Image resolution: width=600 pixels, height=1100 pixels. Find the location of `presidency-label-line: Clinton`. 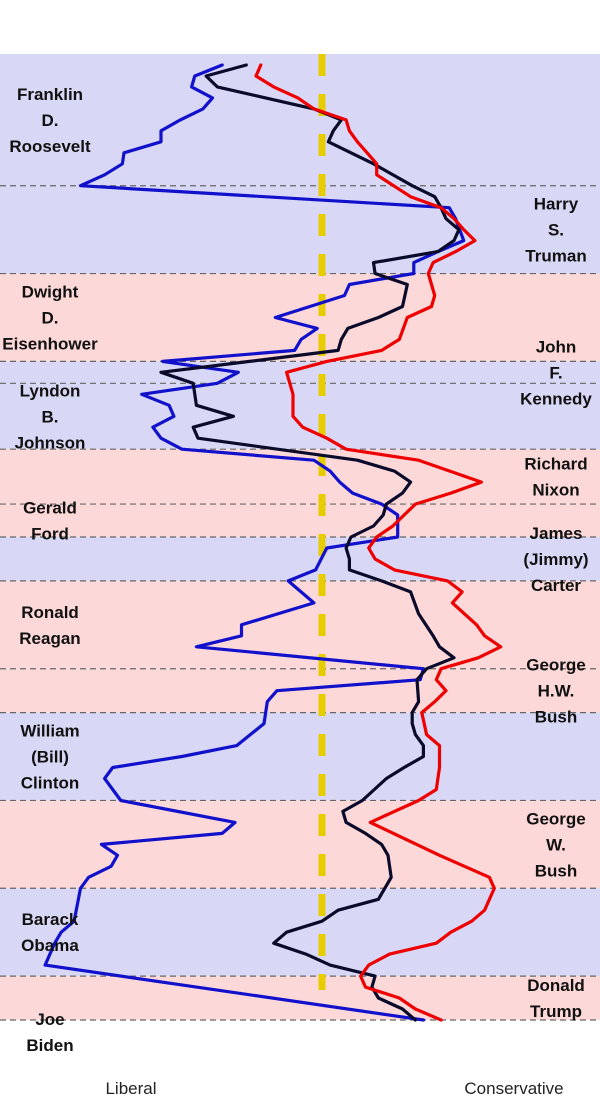

presidency-label-line: Clinton is located at coordinates (50, 783).